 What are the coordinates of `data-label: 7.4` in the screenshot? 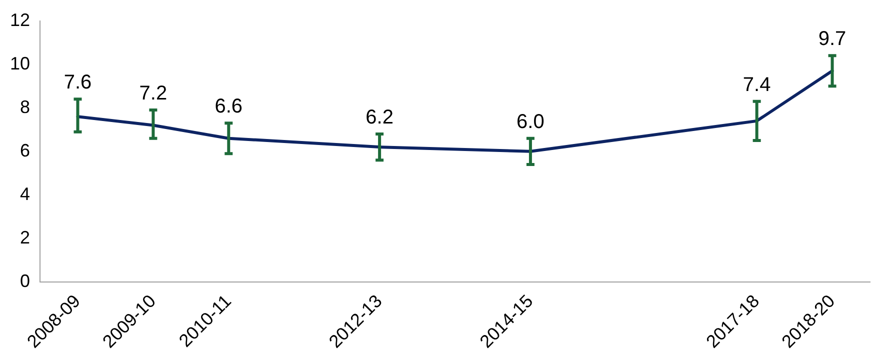 It's located at (756, 85).